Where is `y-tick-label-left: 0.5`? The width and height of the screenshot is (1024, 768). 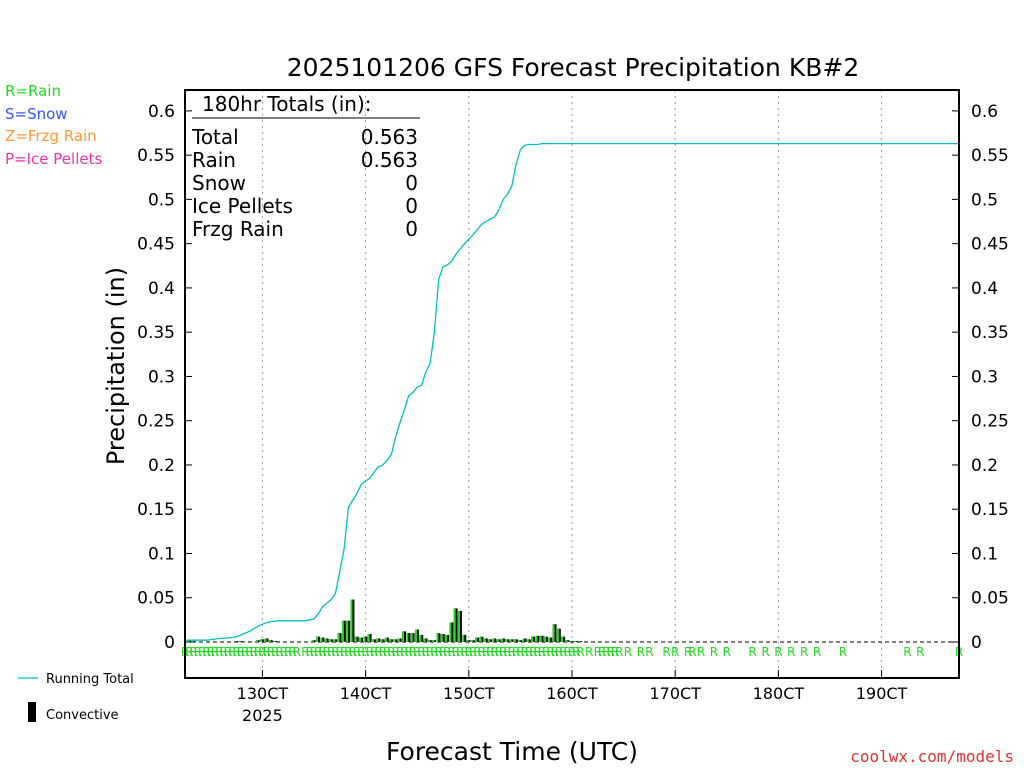
y-tick-label-left: 0.5 is located at coordinates (161, 200).